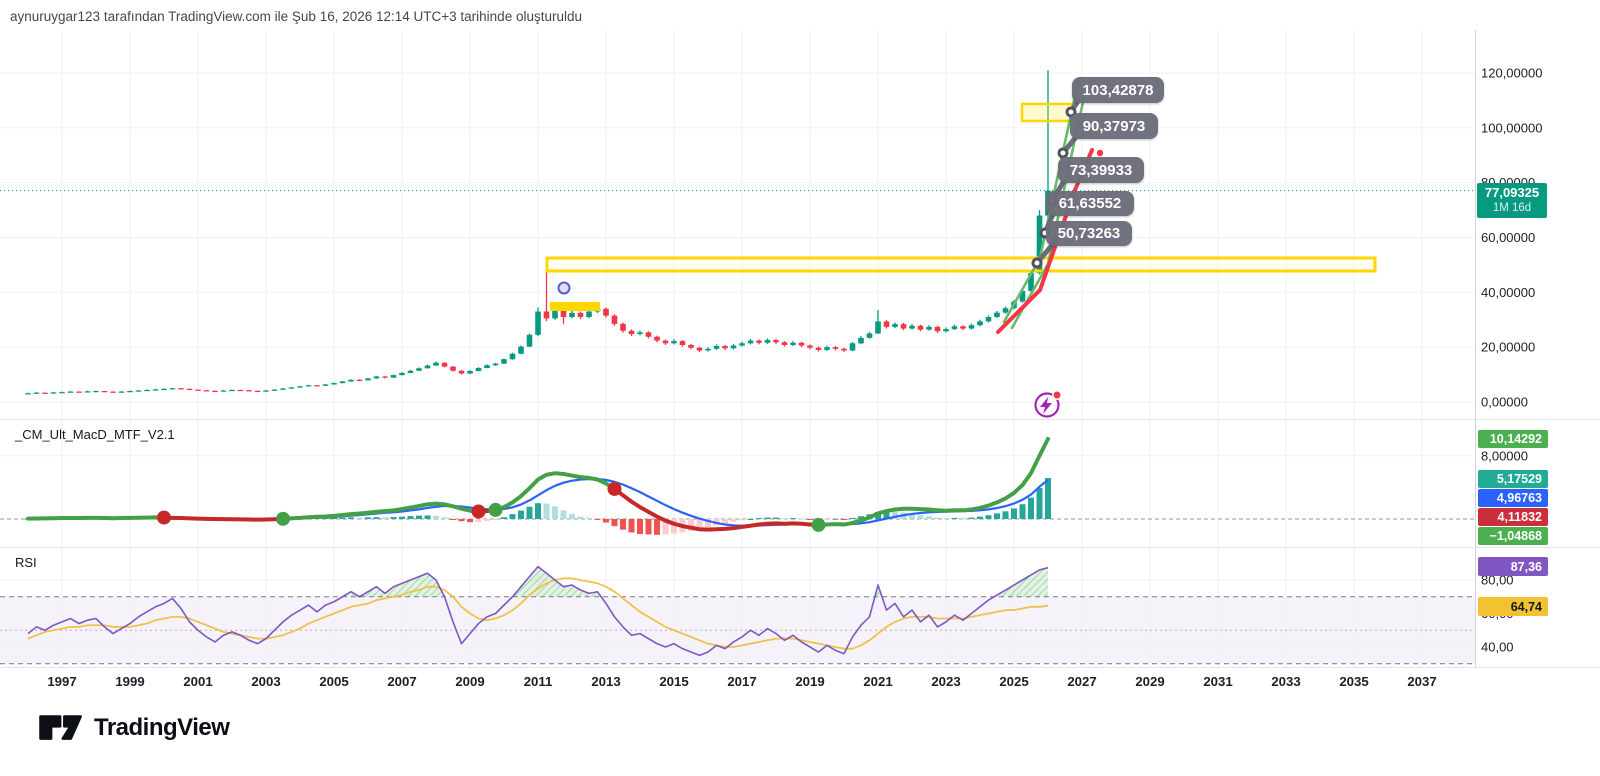 This screenshot has height=776, width=1600. Describe the element at coordinates (741, 681) in the screenshot. I see `time-axis-label: 2017` at that location.